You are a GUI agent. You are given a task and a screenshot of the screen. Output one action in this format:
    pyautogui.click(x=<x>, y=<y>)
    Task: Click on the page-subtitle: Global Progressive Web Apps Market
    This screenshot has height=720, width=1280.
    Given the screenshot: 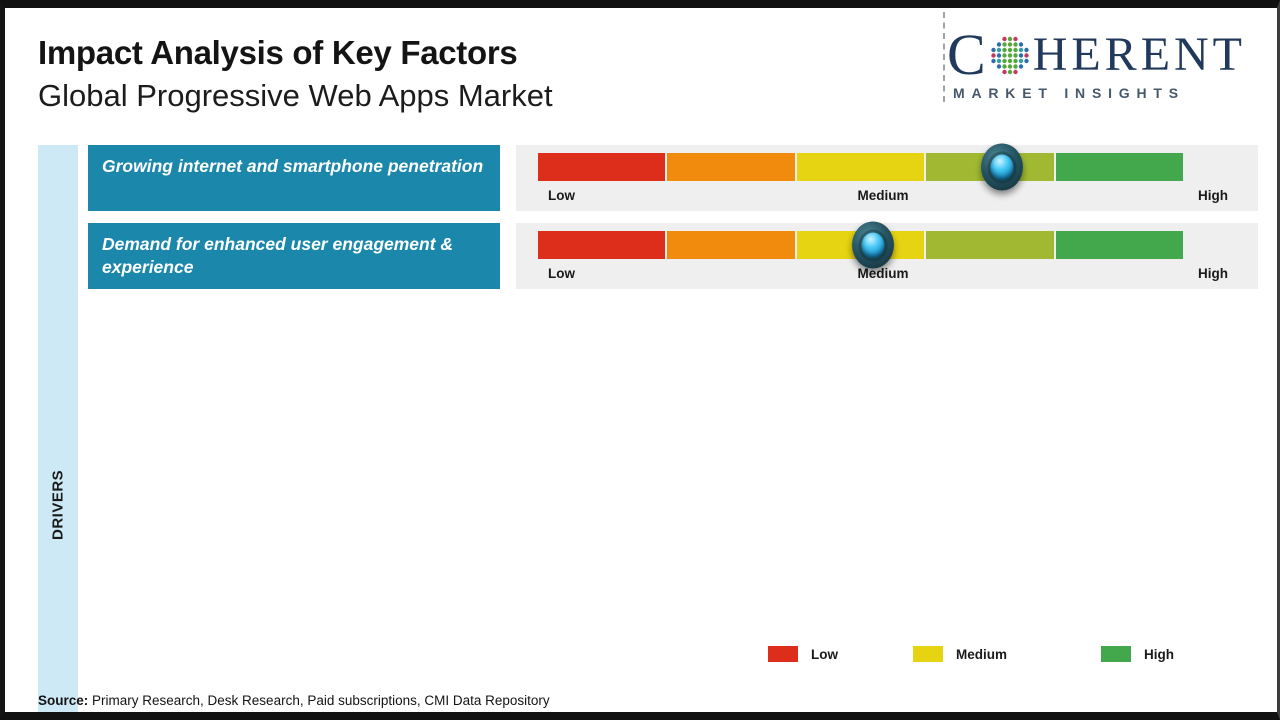 What is the action you would take?
    pyautogui.click(x=295, y=95)
    